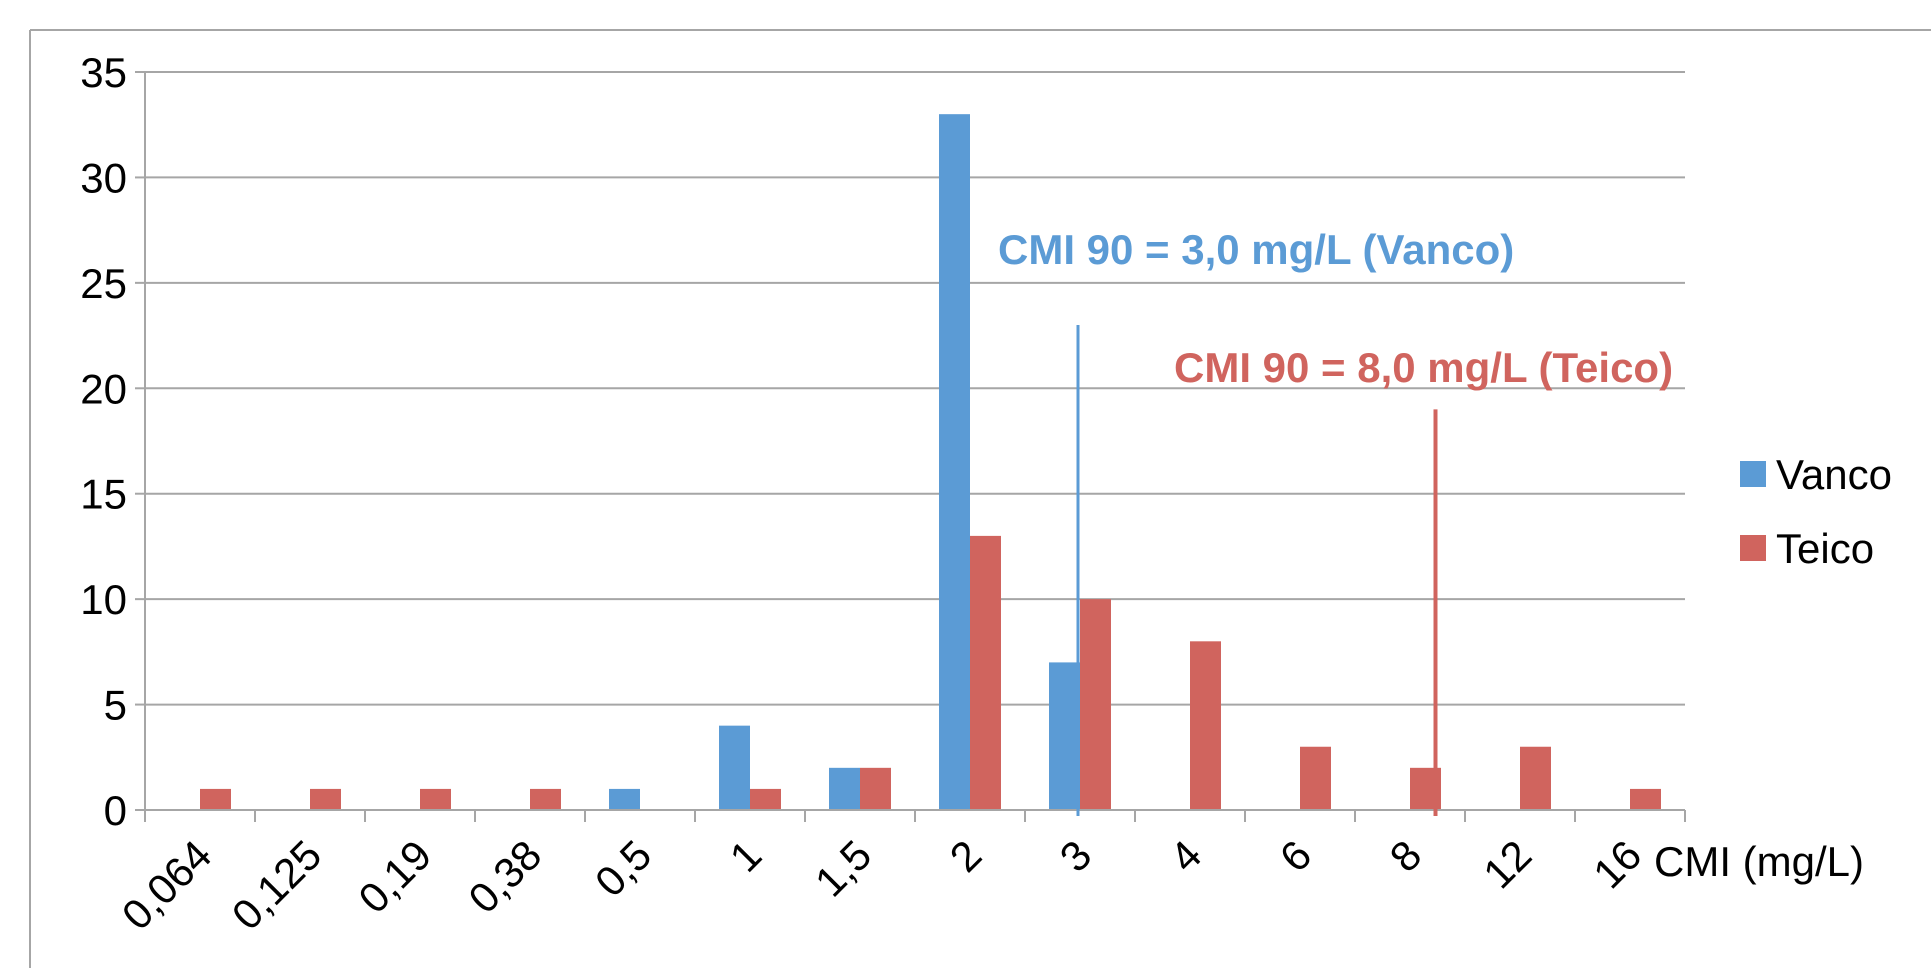 The image size is (1931, 968). What do you see at coordinates (103, 72) in the screenshot?
I see `y-tick-label: 35` at bounding box center [103, 72].